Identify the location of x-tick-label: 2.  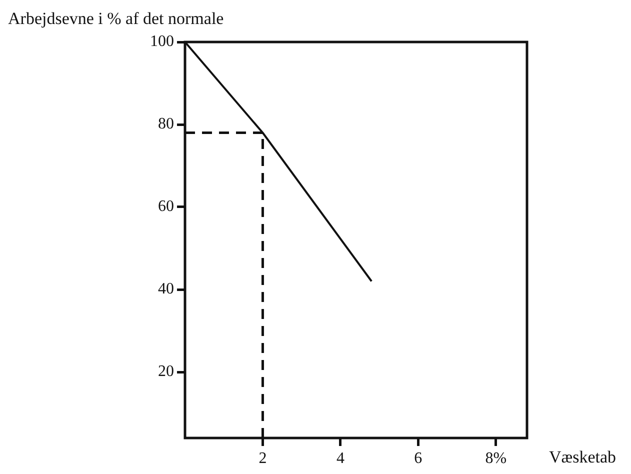
(262, 458).